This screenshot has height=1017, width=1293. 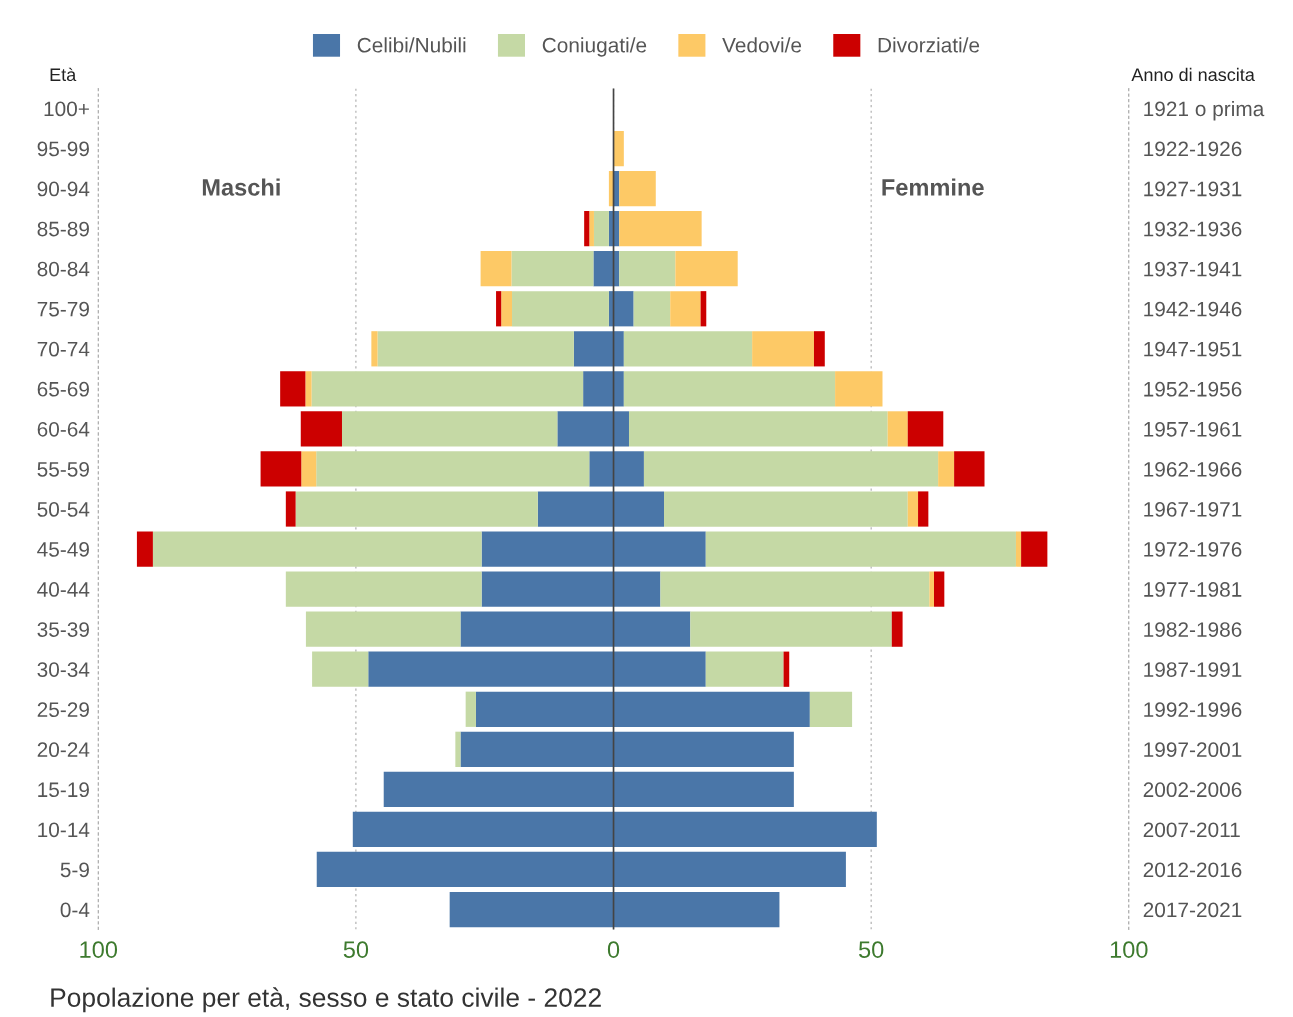 What do you see at coordinates (63, 509) in the screenshot?
I see `y-tick-label: 50-54` at bounding box center [63, 509].